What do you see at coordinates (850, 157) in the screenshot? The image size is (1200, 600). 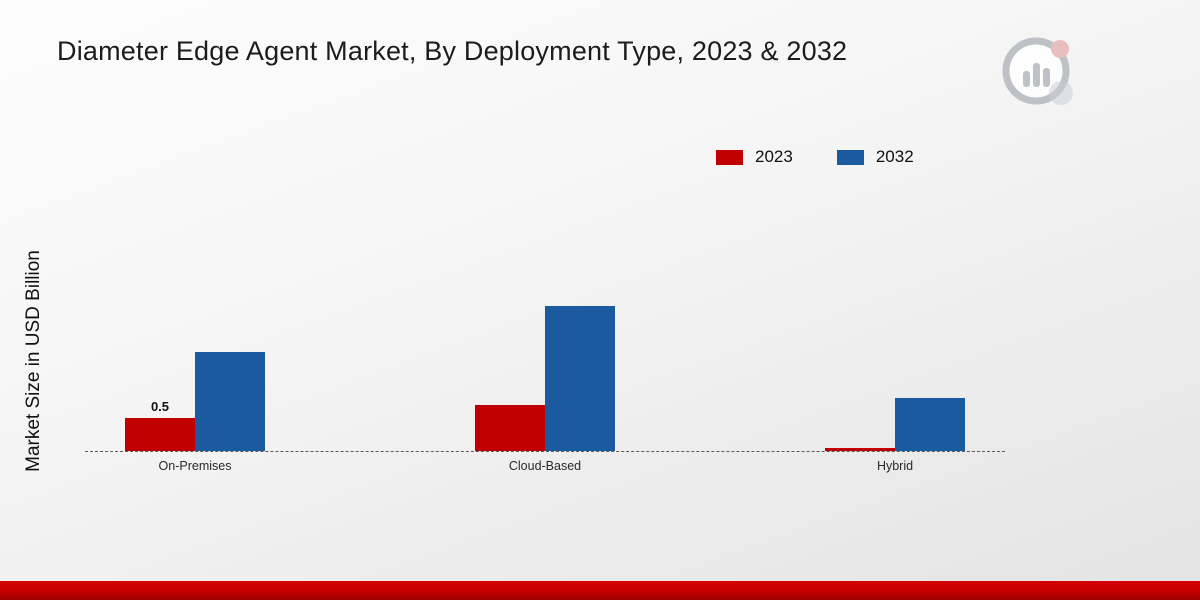 I see `legend-swatch-2032` at bounding box center [850, 157].